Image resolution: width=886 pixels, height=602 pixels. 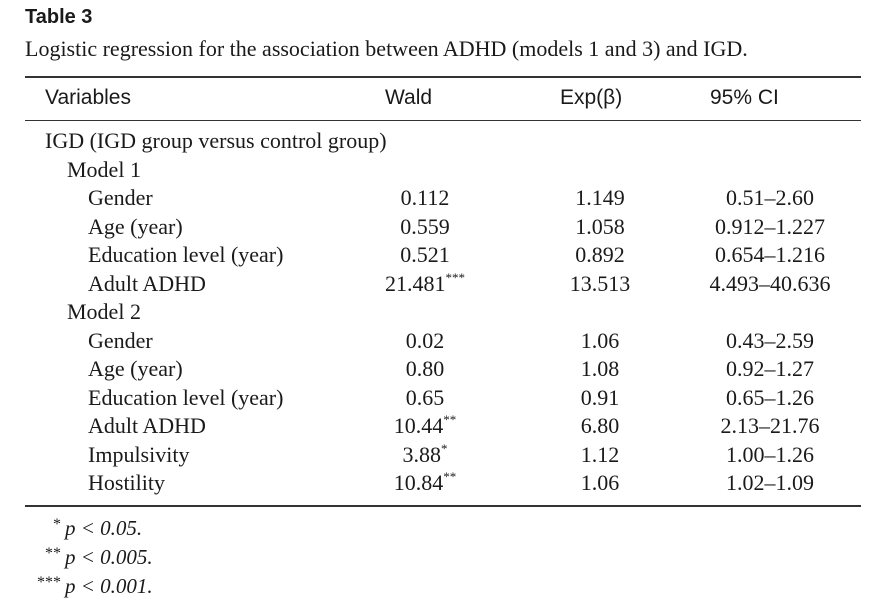 I want to click on wald-cell: 10.44**, so click(x=425, y=426).